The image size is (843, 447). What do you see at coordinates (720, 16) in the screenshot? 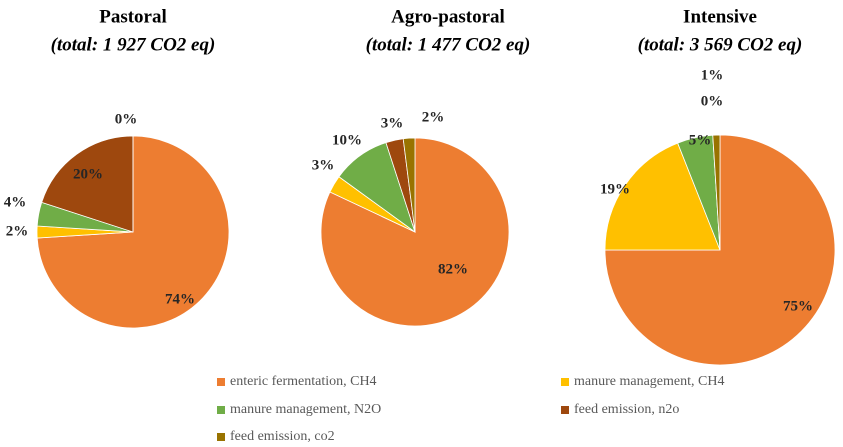
I see `chart-title: Intensive` at bounding box center [720, 16].